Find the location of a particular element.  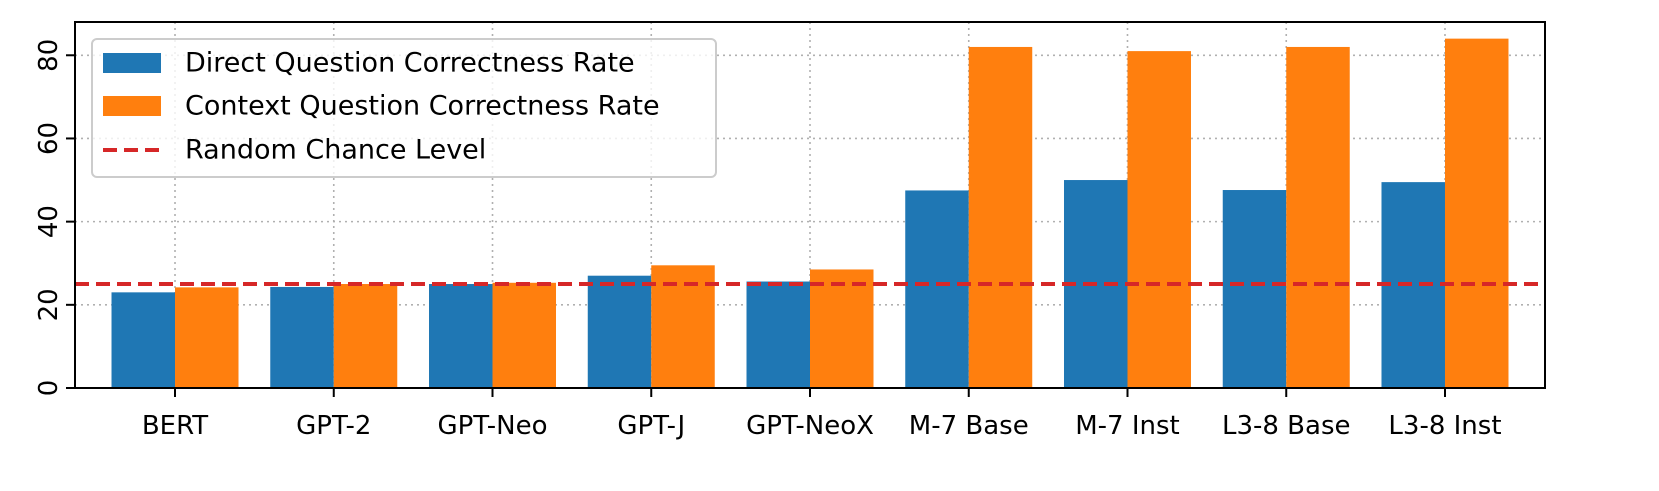

y-tick-label: 60 is located at coordinates (49, 138).